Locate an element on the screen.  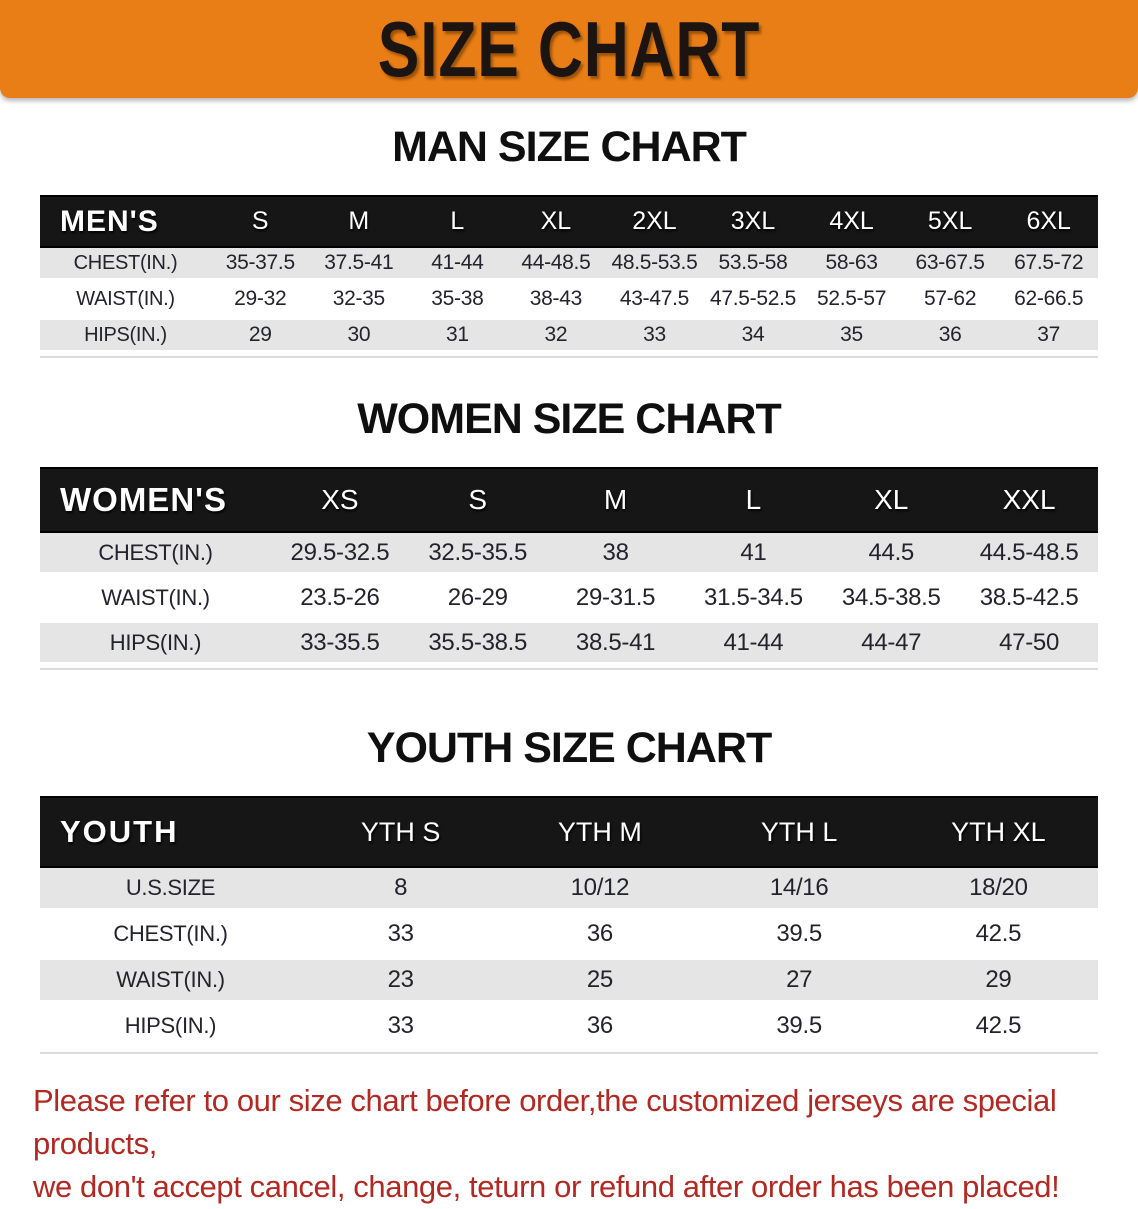
youth-section-heading: YOUTH SIZE CHART is located at coordinates (569, 748).